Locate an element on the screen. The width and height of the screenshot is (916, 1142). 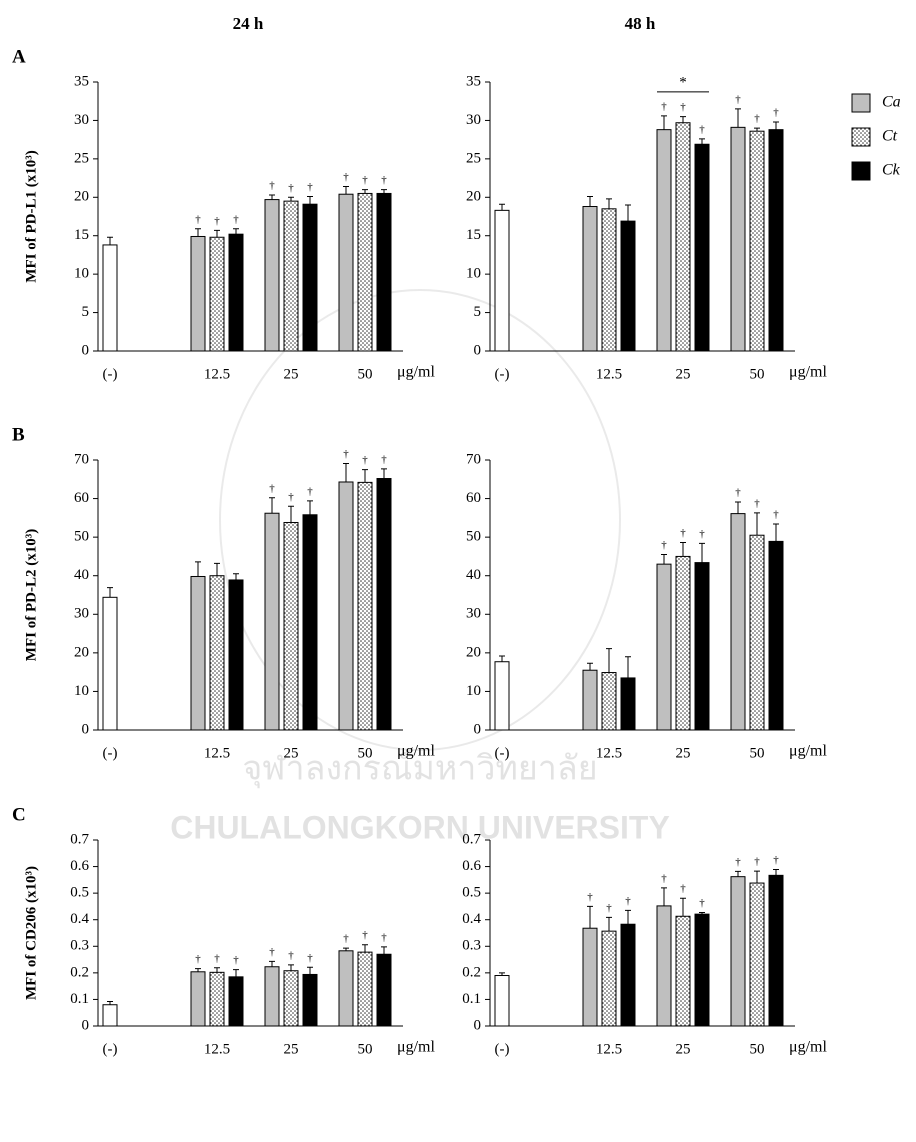
y-axis-label: MFI of CD206 (x10³) is located at coordinates (31, 933).